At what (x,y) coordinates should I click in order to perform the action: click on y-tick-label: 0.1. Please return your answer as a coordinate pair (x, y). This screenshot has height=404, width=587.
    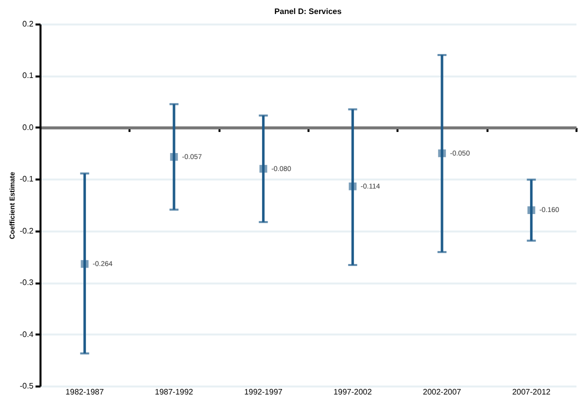
    Looking at the image, I should click on (28, 75).